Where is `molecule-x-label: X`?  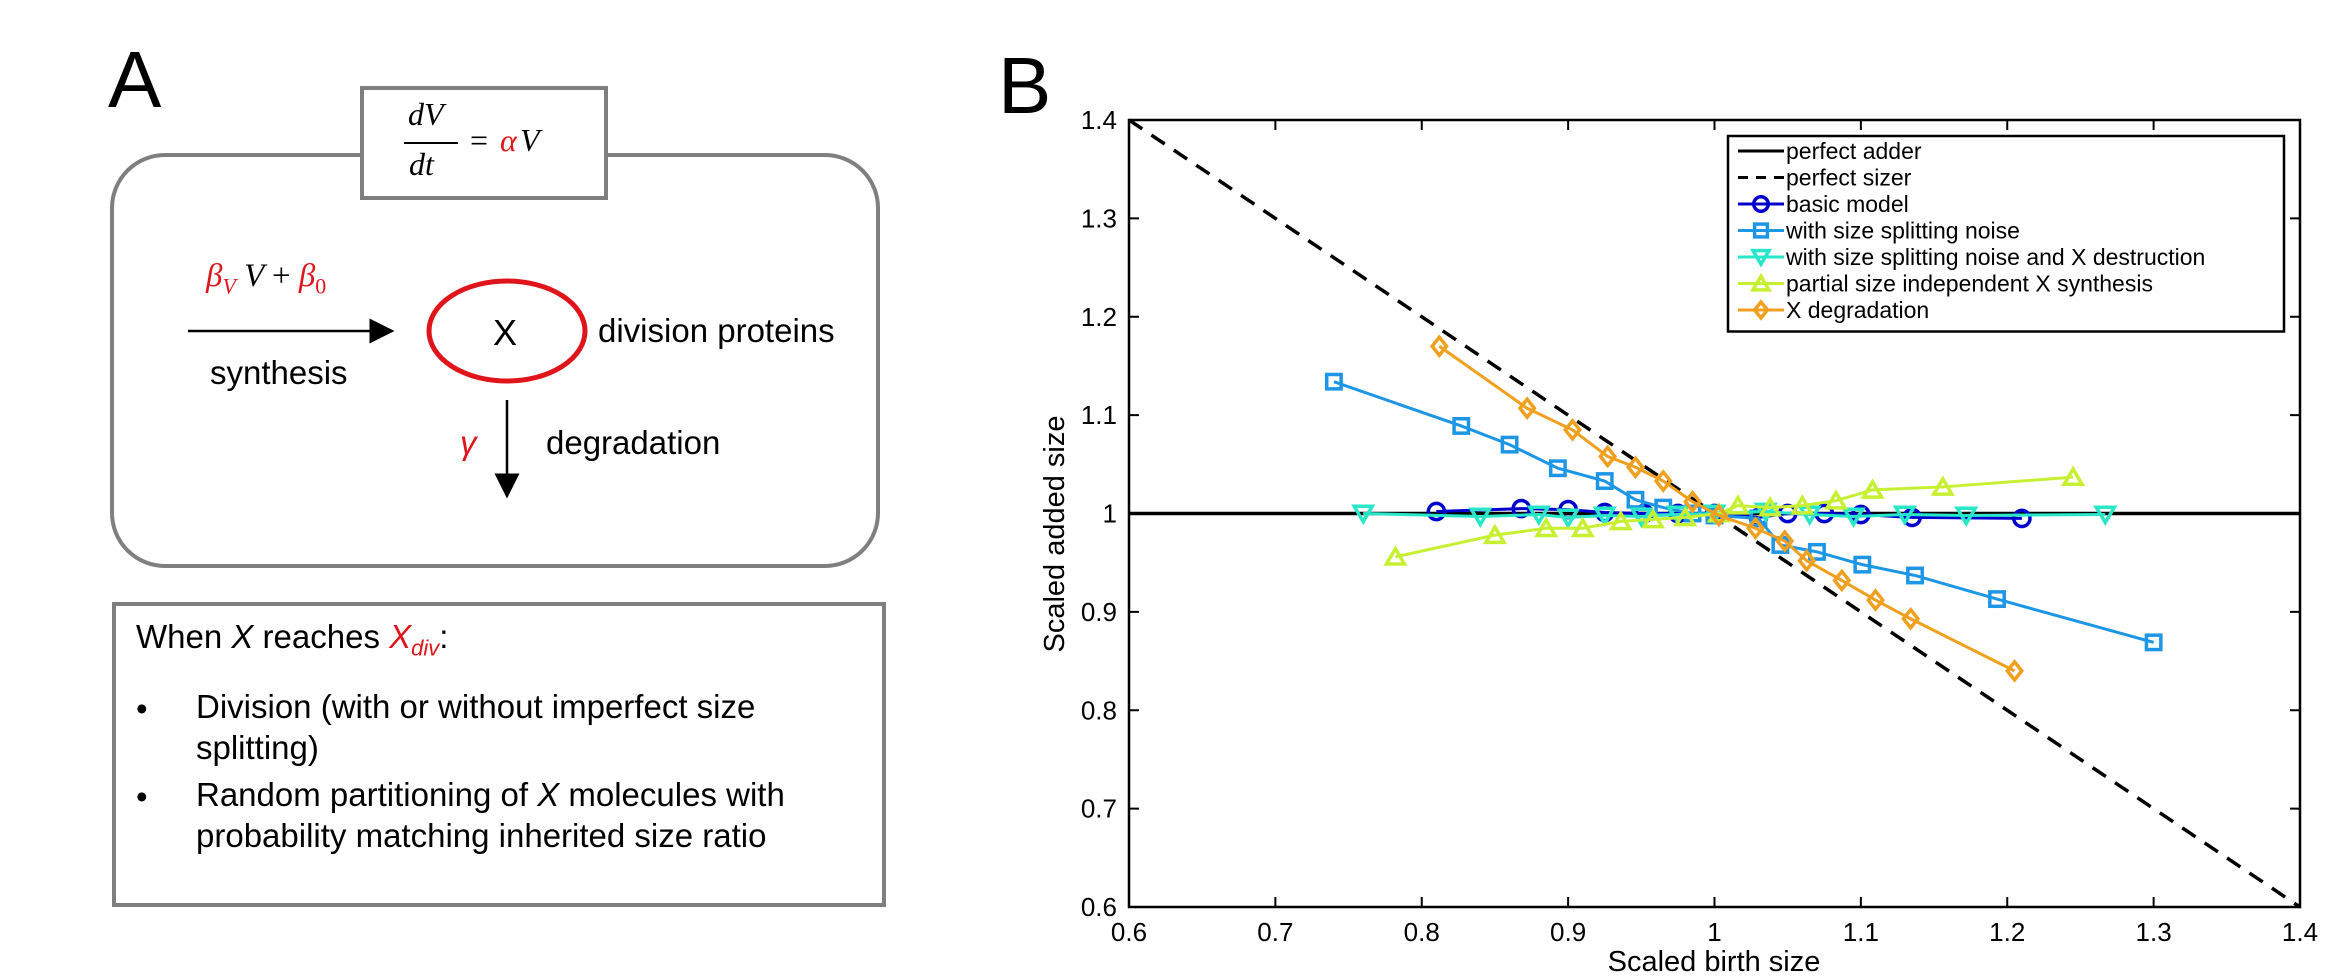
molecule-x-label: X is located at coordinates (505, 332).